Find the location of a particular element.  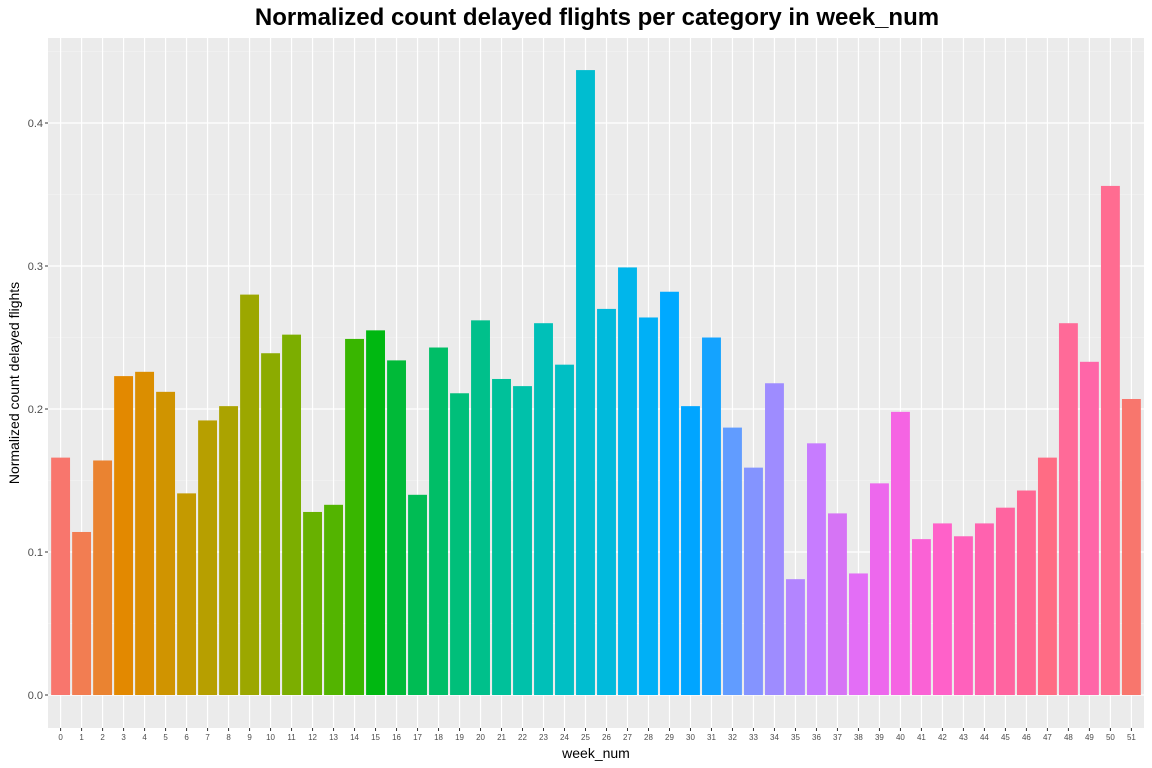

x-tick-label: 19 is located at coordinates (459, 737).